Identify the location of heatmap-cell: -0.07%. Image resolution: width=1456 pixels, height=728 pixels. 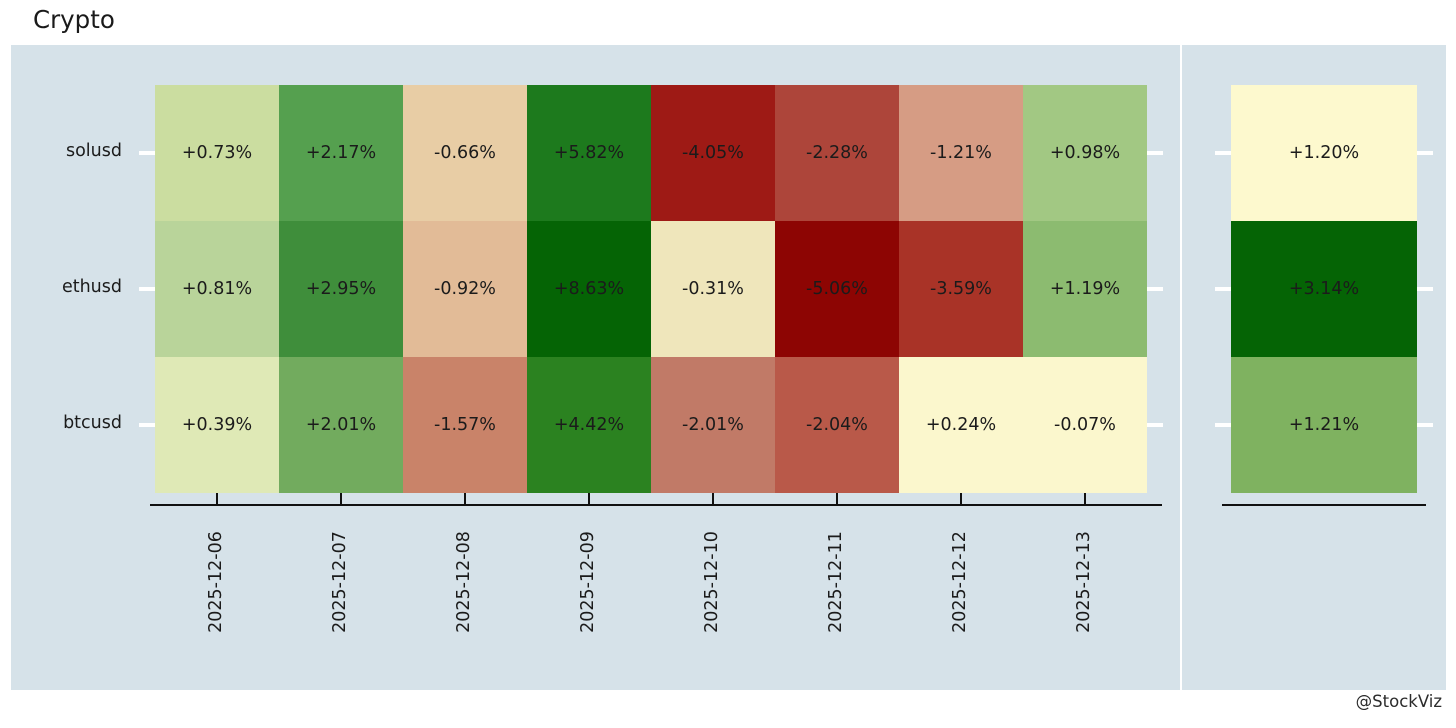
(1085, 425).